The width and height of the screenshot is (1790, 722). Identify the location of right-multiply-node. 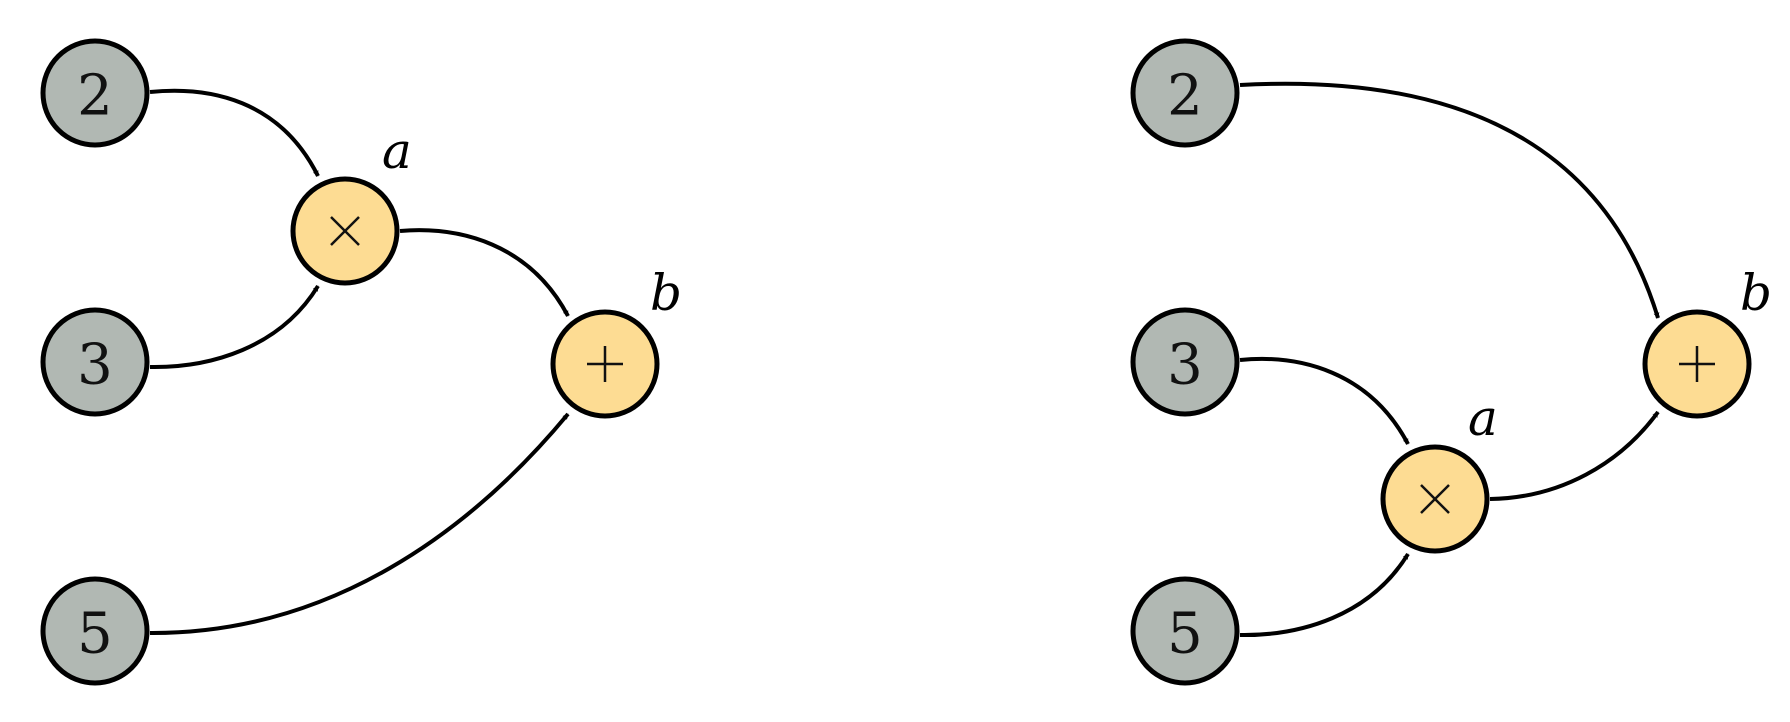
(1435, 499).